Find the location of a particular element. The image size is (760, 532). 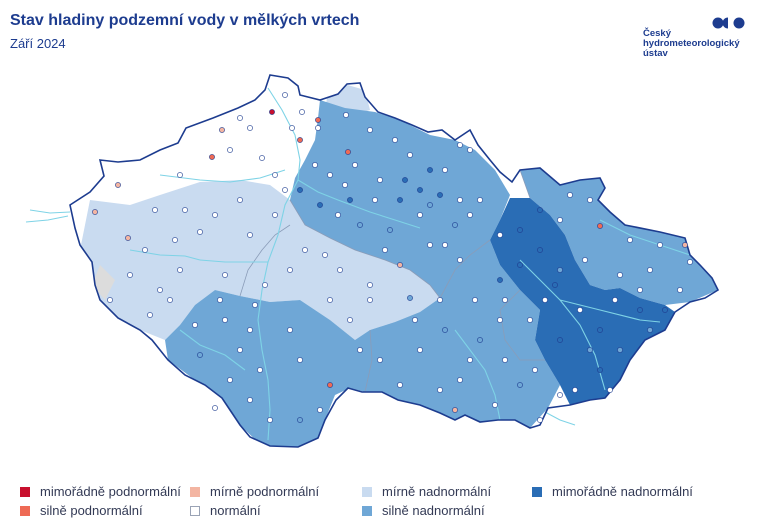

map-subtitle: Září 2024 is located at coordinates (38, 43).